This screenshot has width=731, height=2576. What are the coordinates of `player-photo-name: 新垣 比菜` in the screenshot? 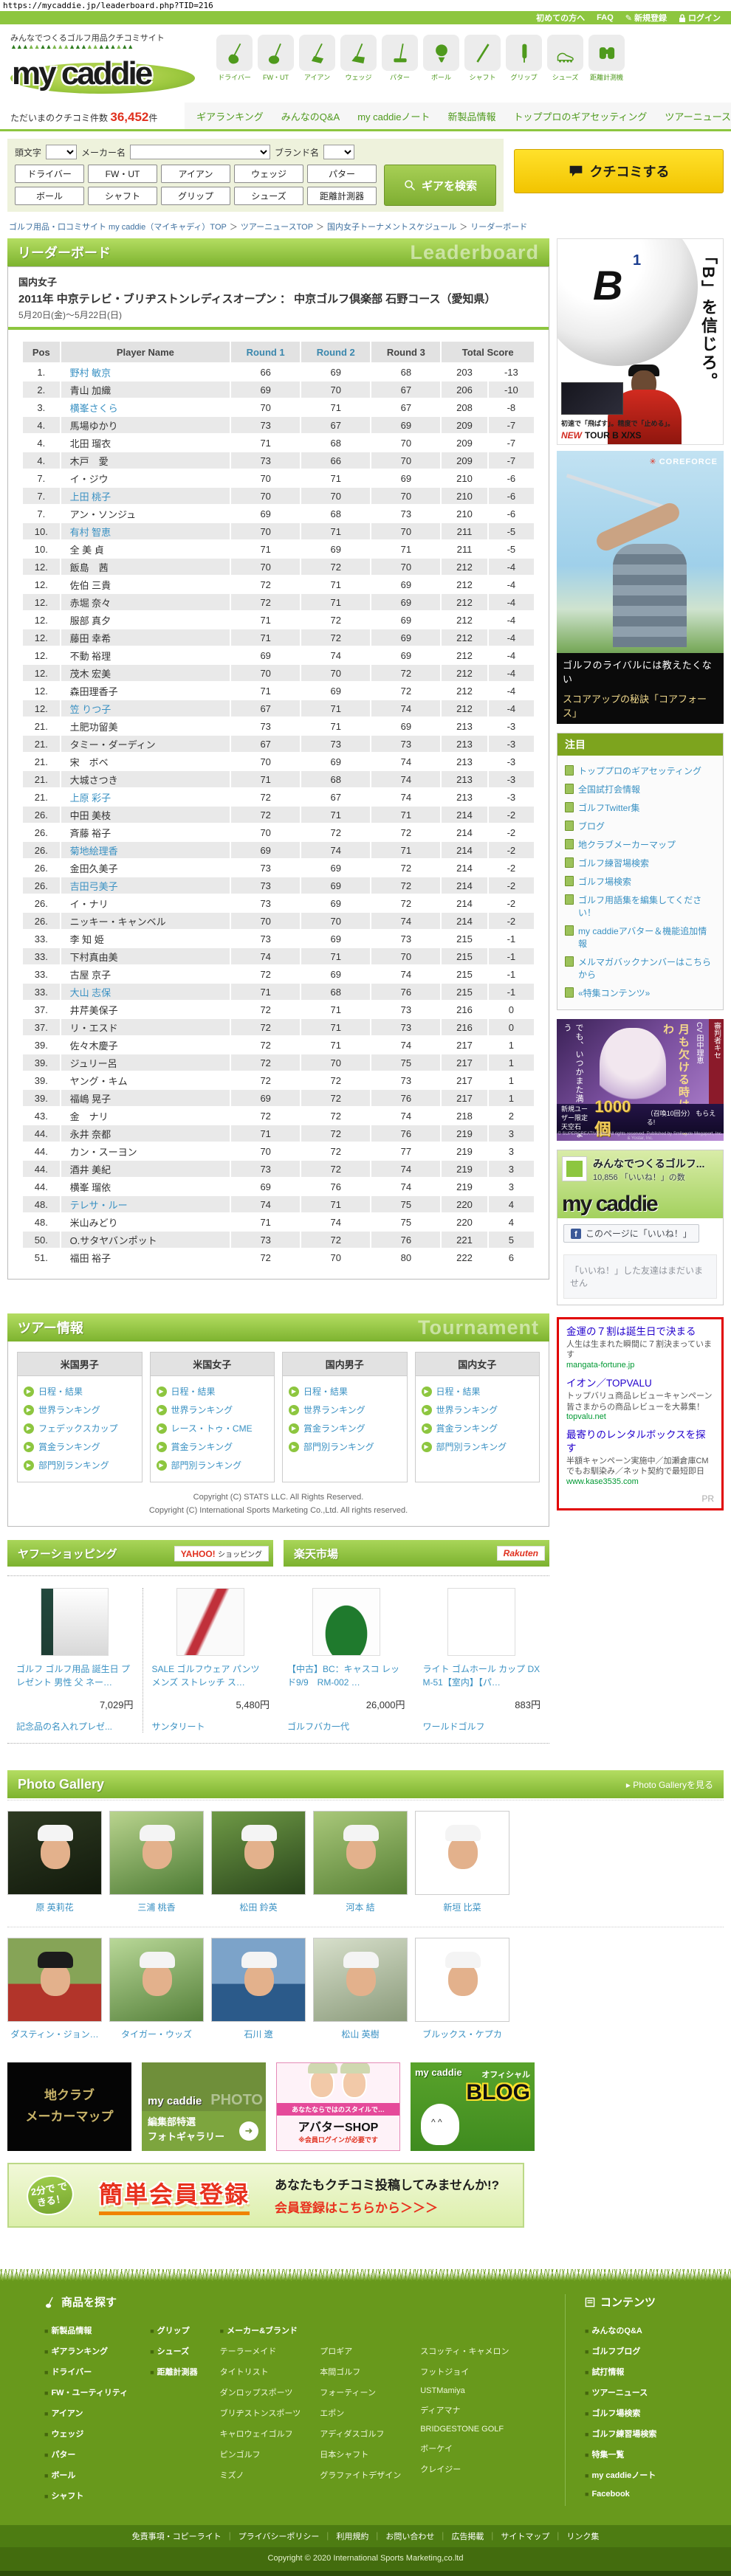 It's located at (462, 1907).